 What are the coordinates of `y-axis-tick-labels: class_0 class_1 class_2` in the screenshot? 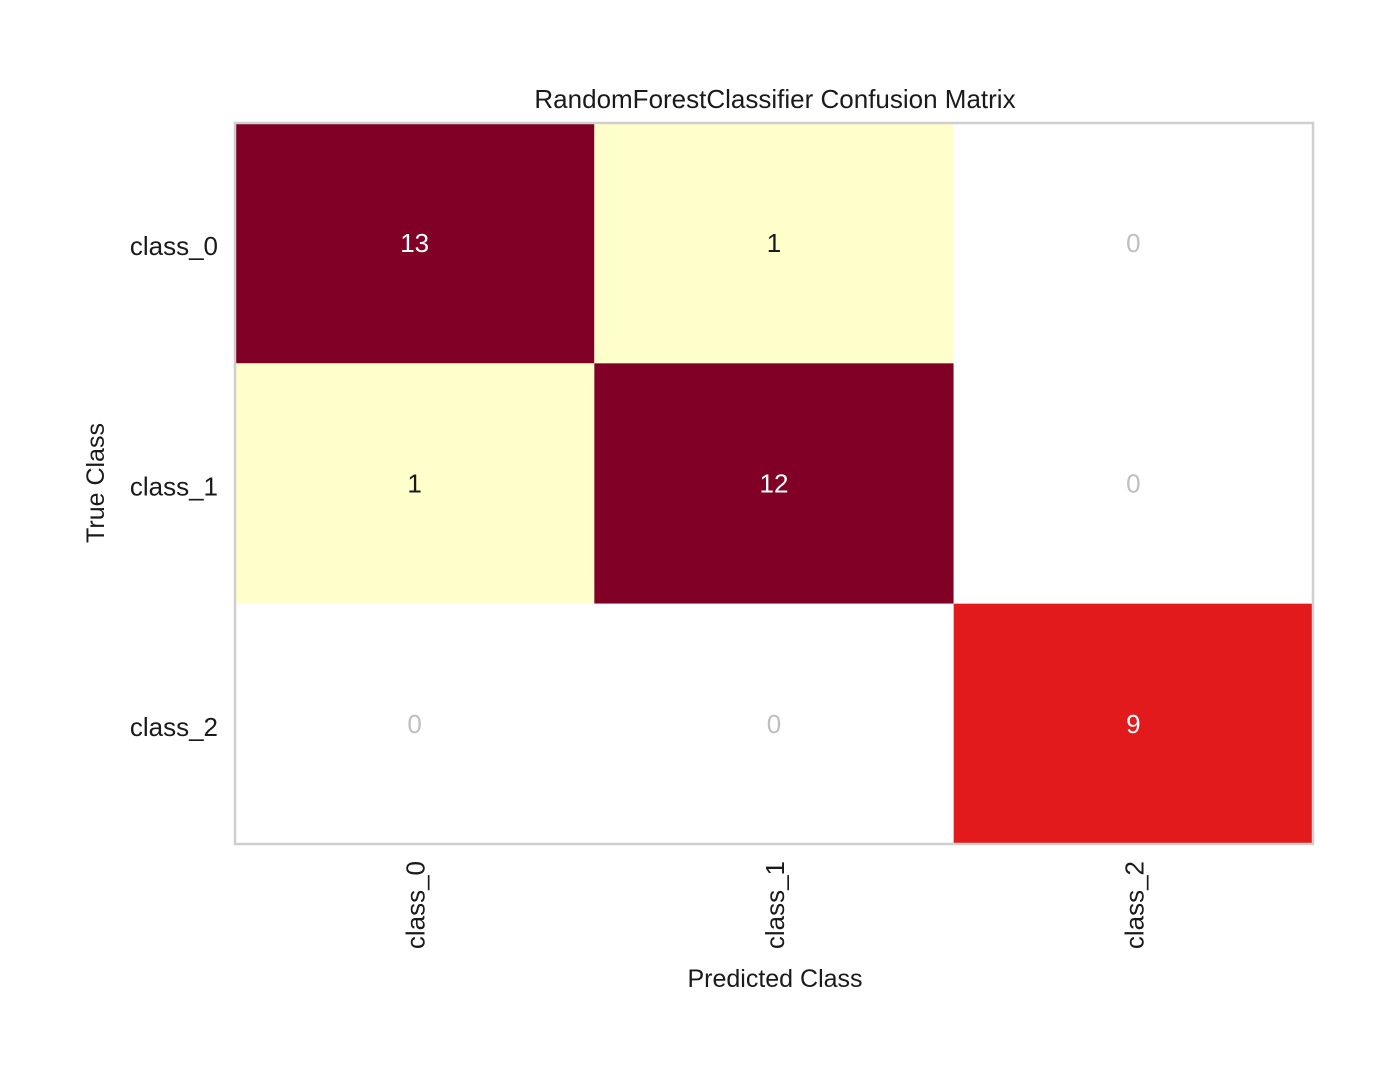 It's located at (174, 486).